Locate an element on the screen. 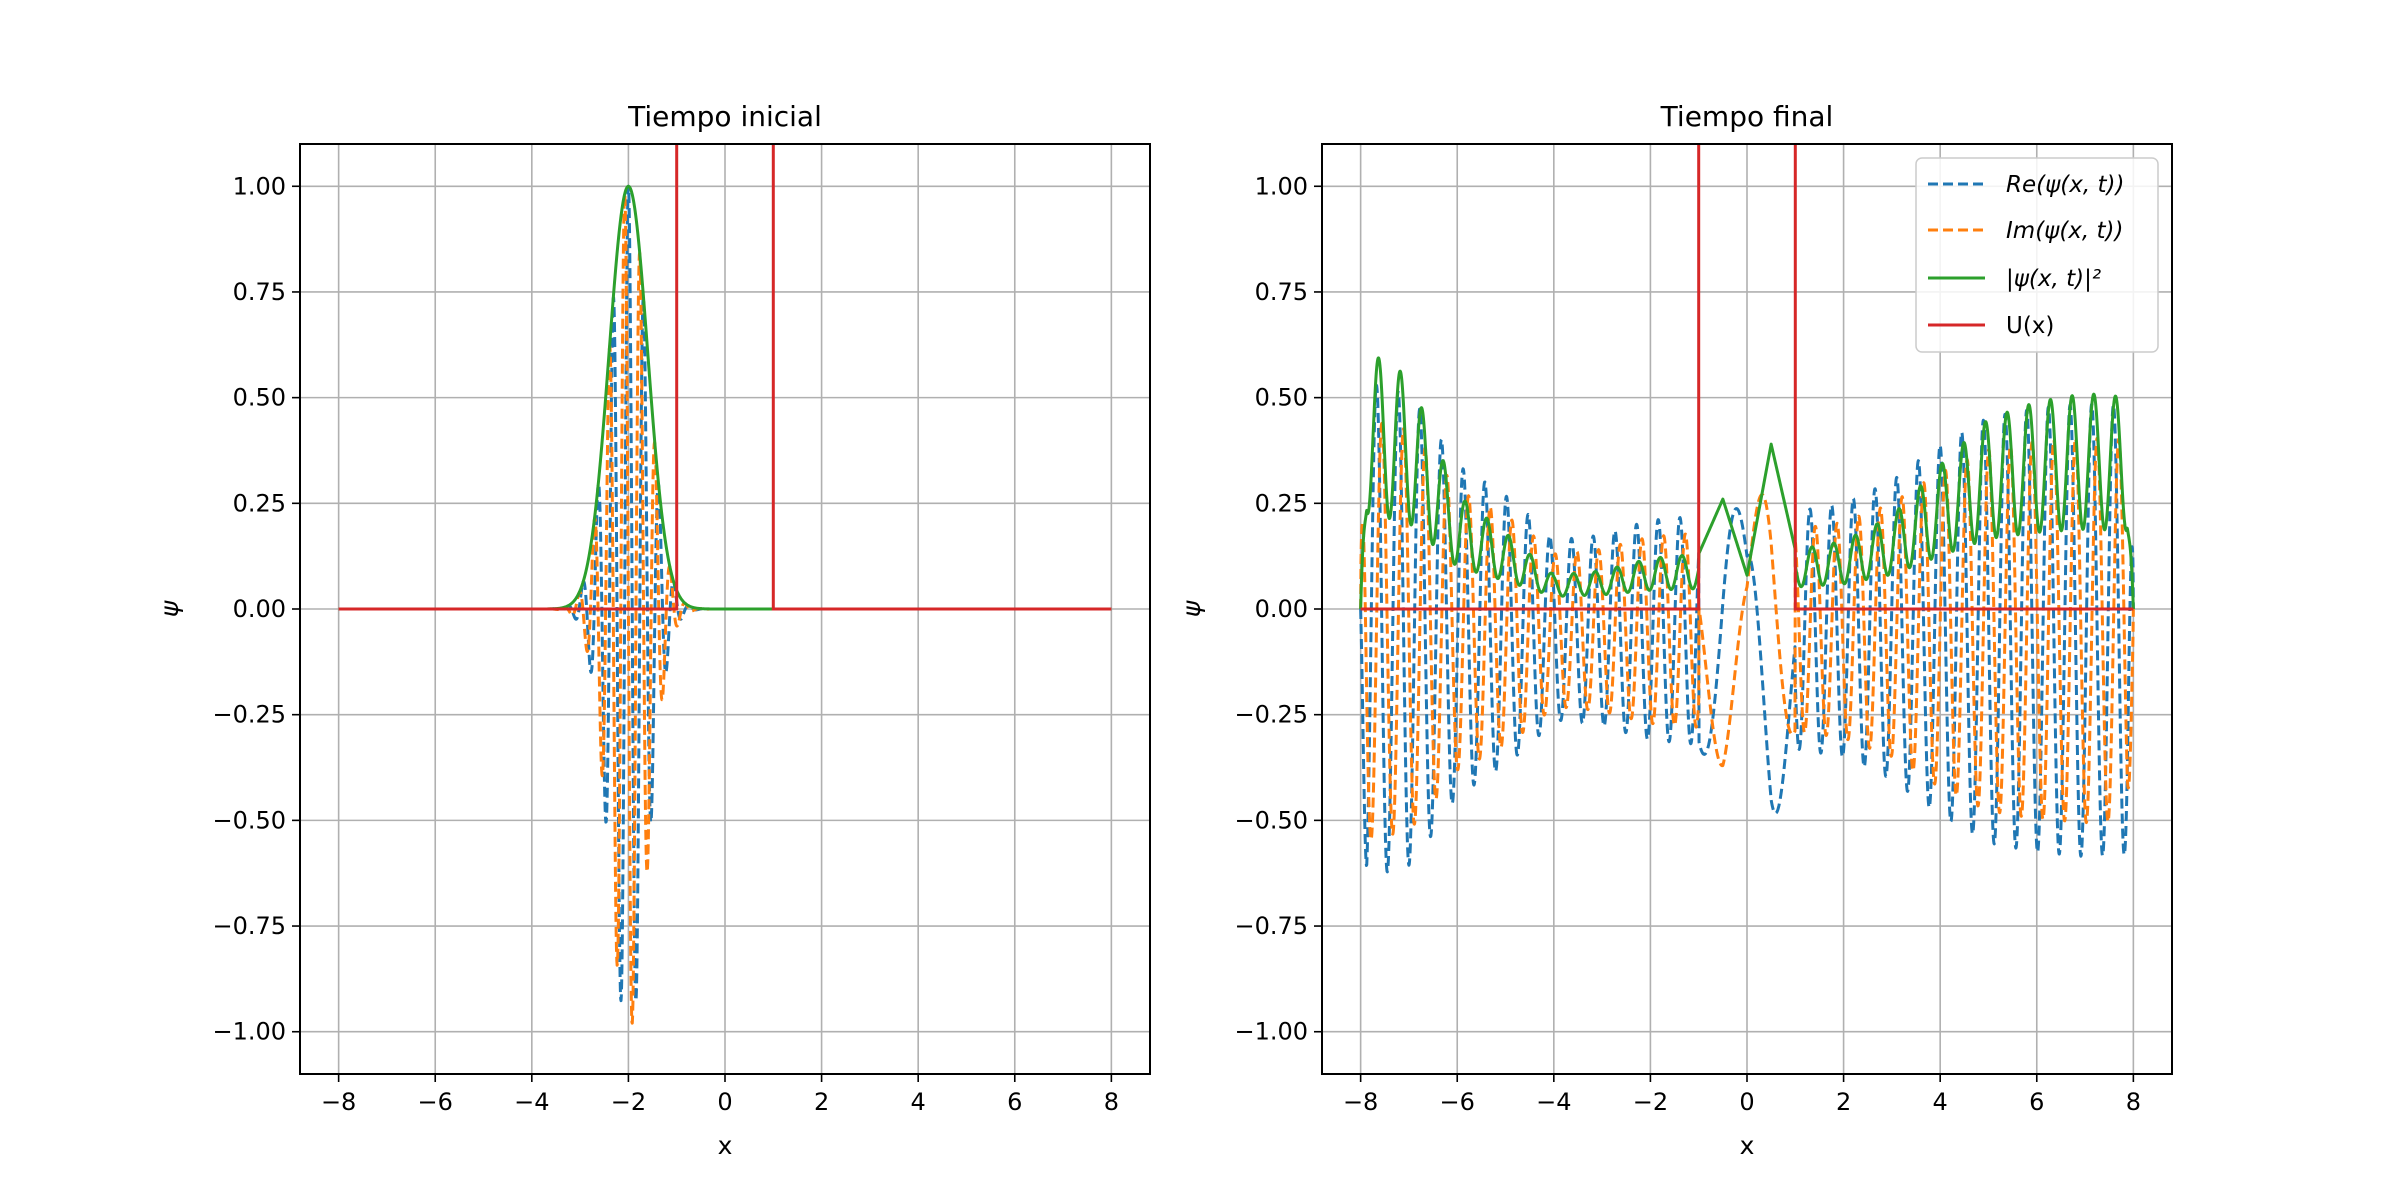  legend-entry-abs2: |ψ(x, t)|² is located at coordinates (2014, 279).